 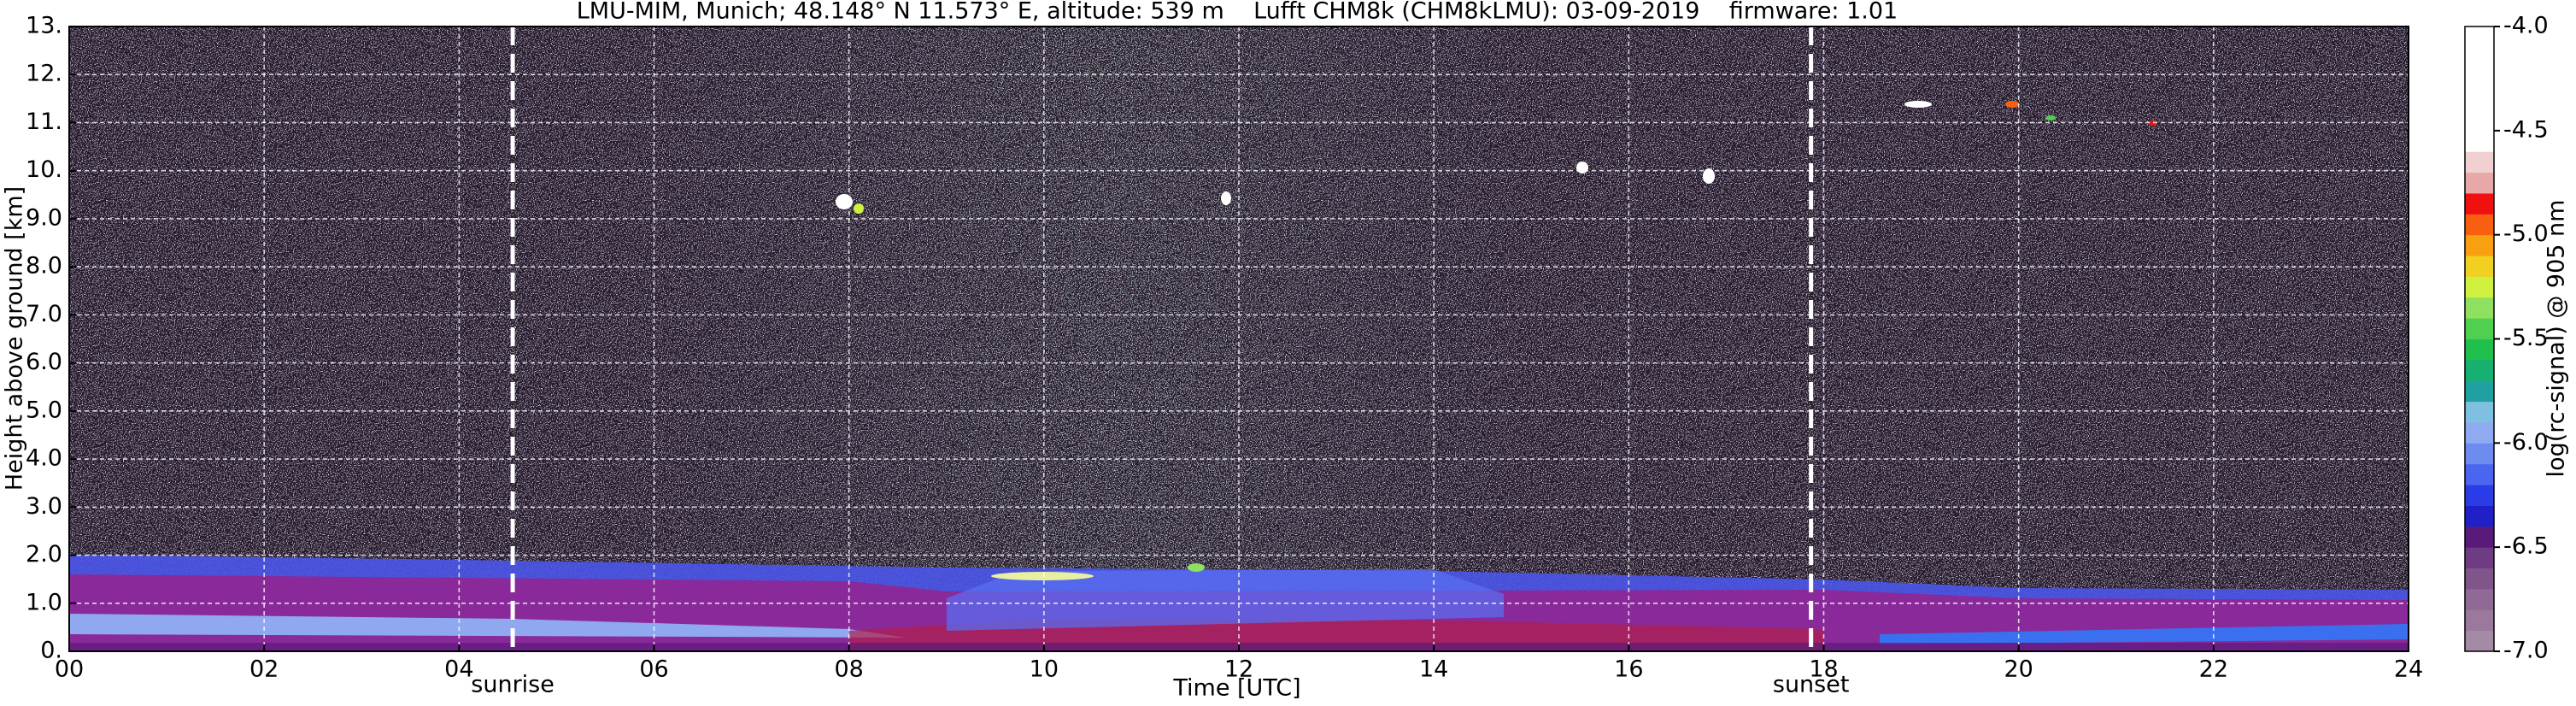 What do you see at coordinates (44, 410) in the screenshot?
I see `y-tick-label: 5.0` at bounding box center [44, 410].